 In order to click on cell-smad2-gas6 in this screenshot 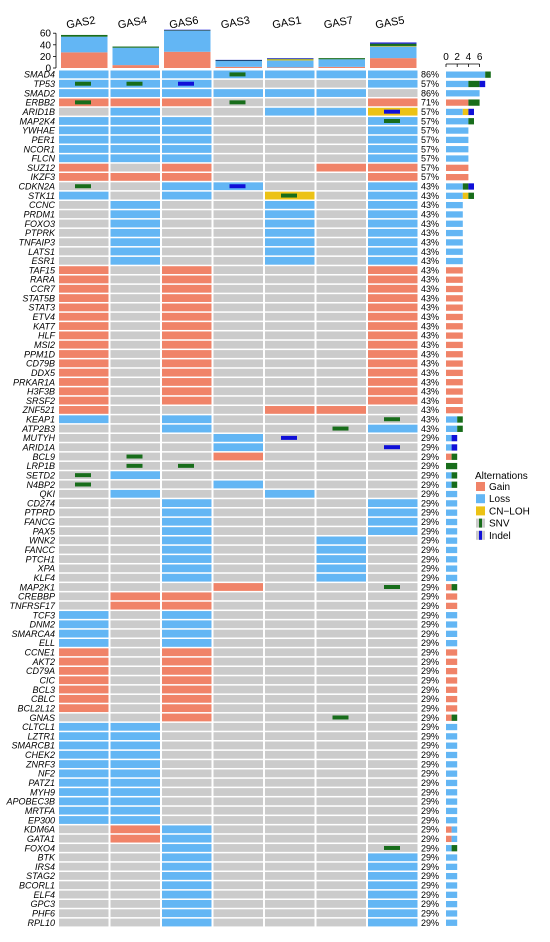, I will do `click(187, 93)`.